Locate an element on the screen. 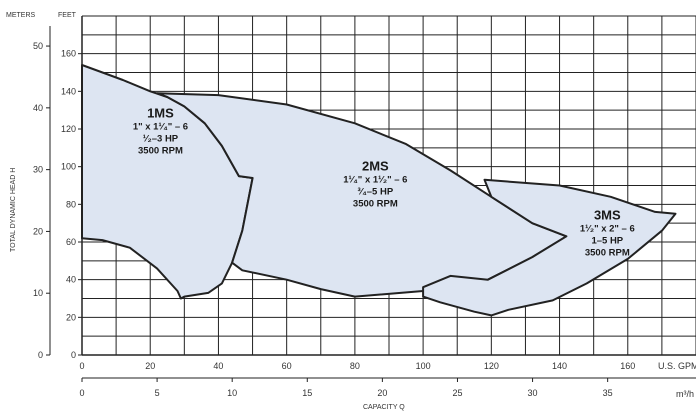 The width and height of the screenshot is (696, 412). head-axis-title: TOTAL DYNAMIC HEAD H is located at coordinates (13, 210).